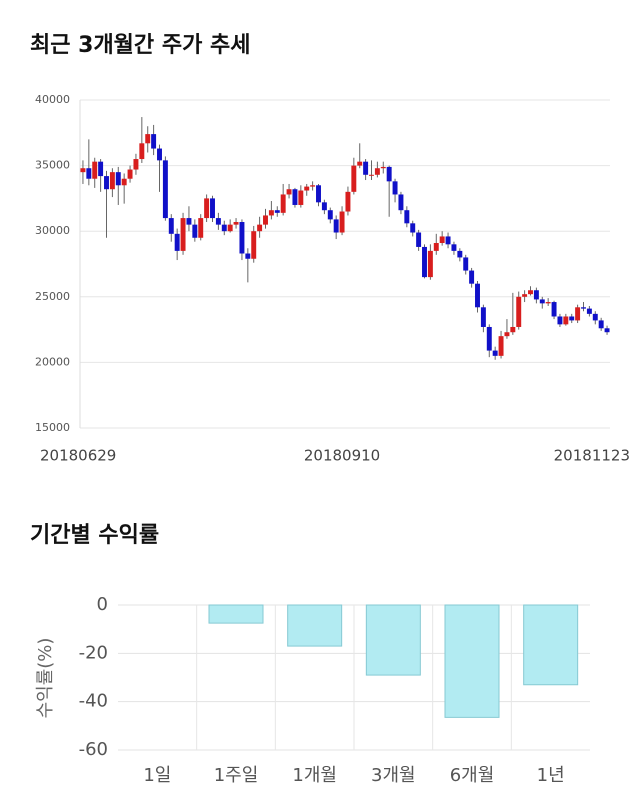 The height and width of the screenshot is (810, 640). I want to click on x-tick-label: 1일, so click(157, 775).